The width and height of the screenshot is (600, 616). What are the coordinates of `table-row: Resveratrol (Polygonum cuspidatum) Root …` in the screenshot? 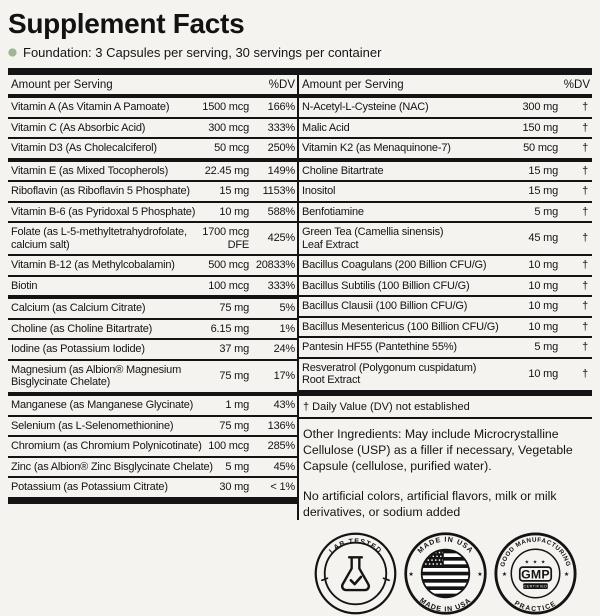 It's located at (445, 374).